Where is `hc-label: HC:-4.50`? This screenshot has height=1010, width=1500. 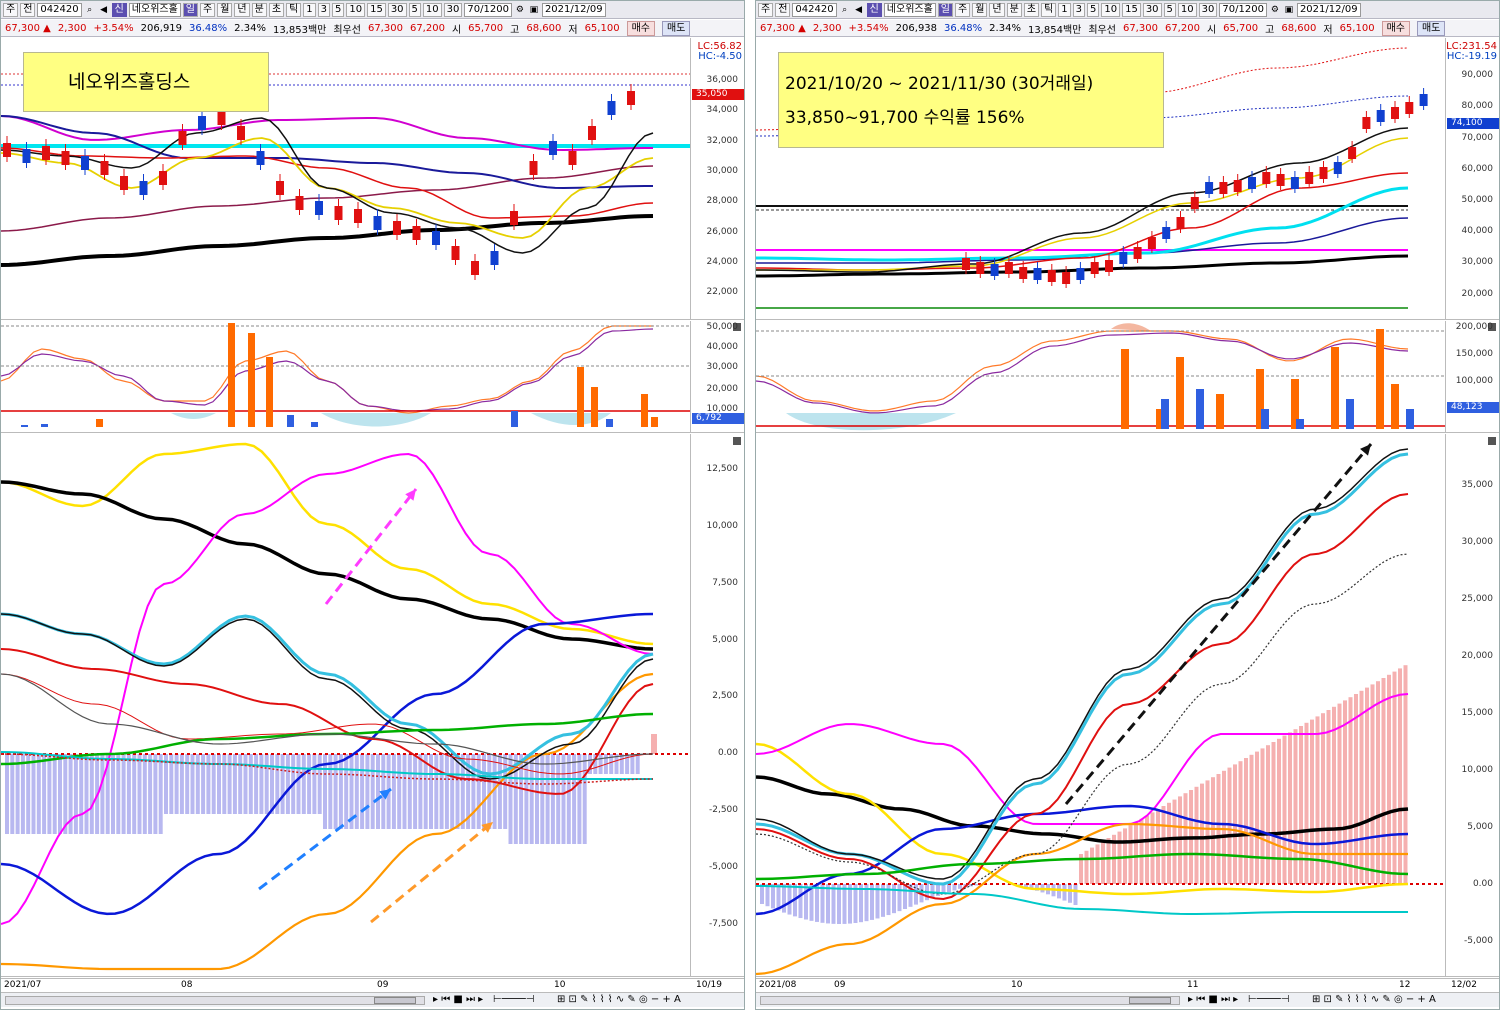 hc-label: HC:-4.50 is located at coordinates (720, 56).